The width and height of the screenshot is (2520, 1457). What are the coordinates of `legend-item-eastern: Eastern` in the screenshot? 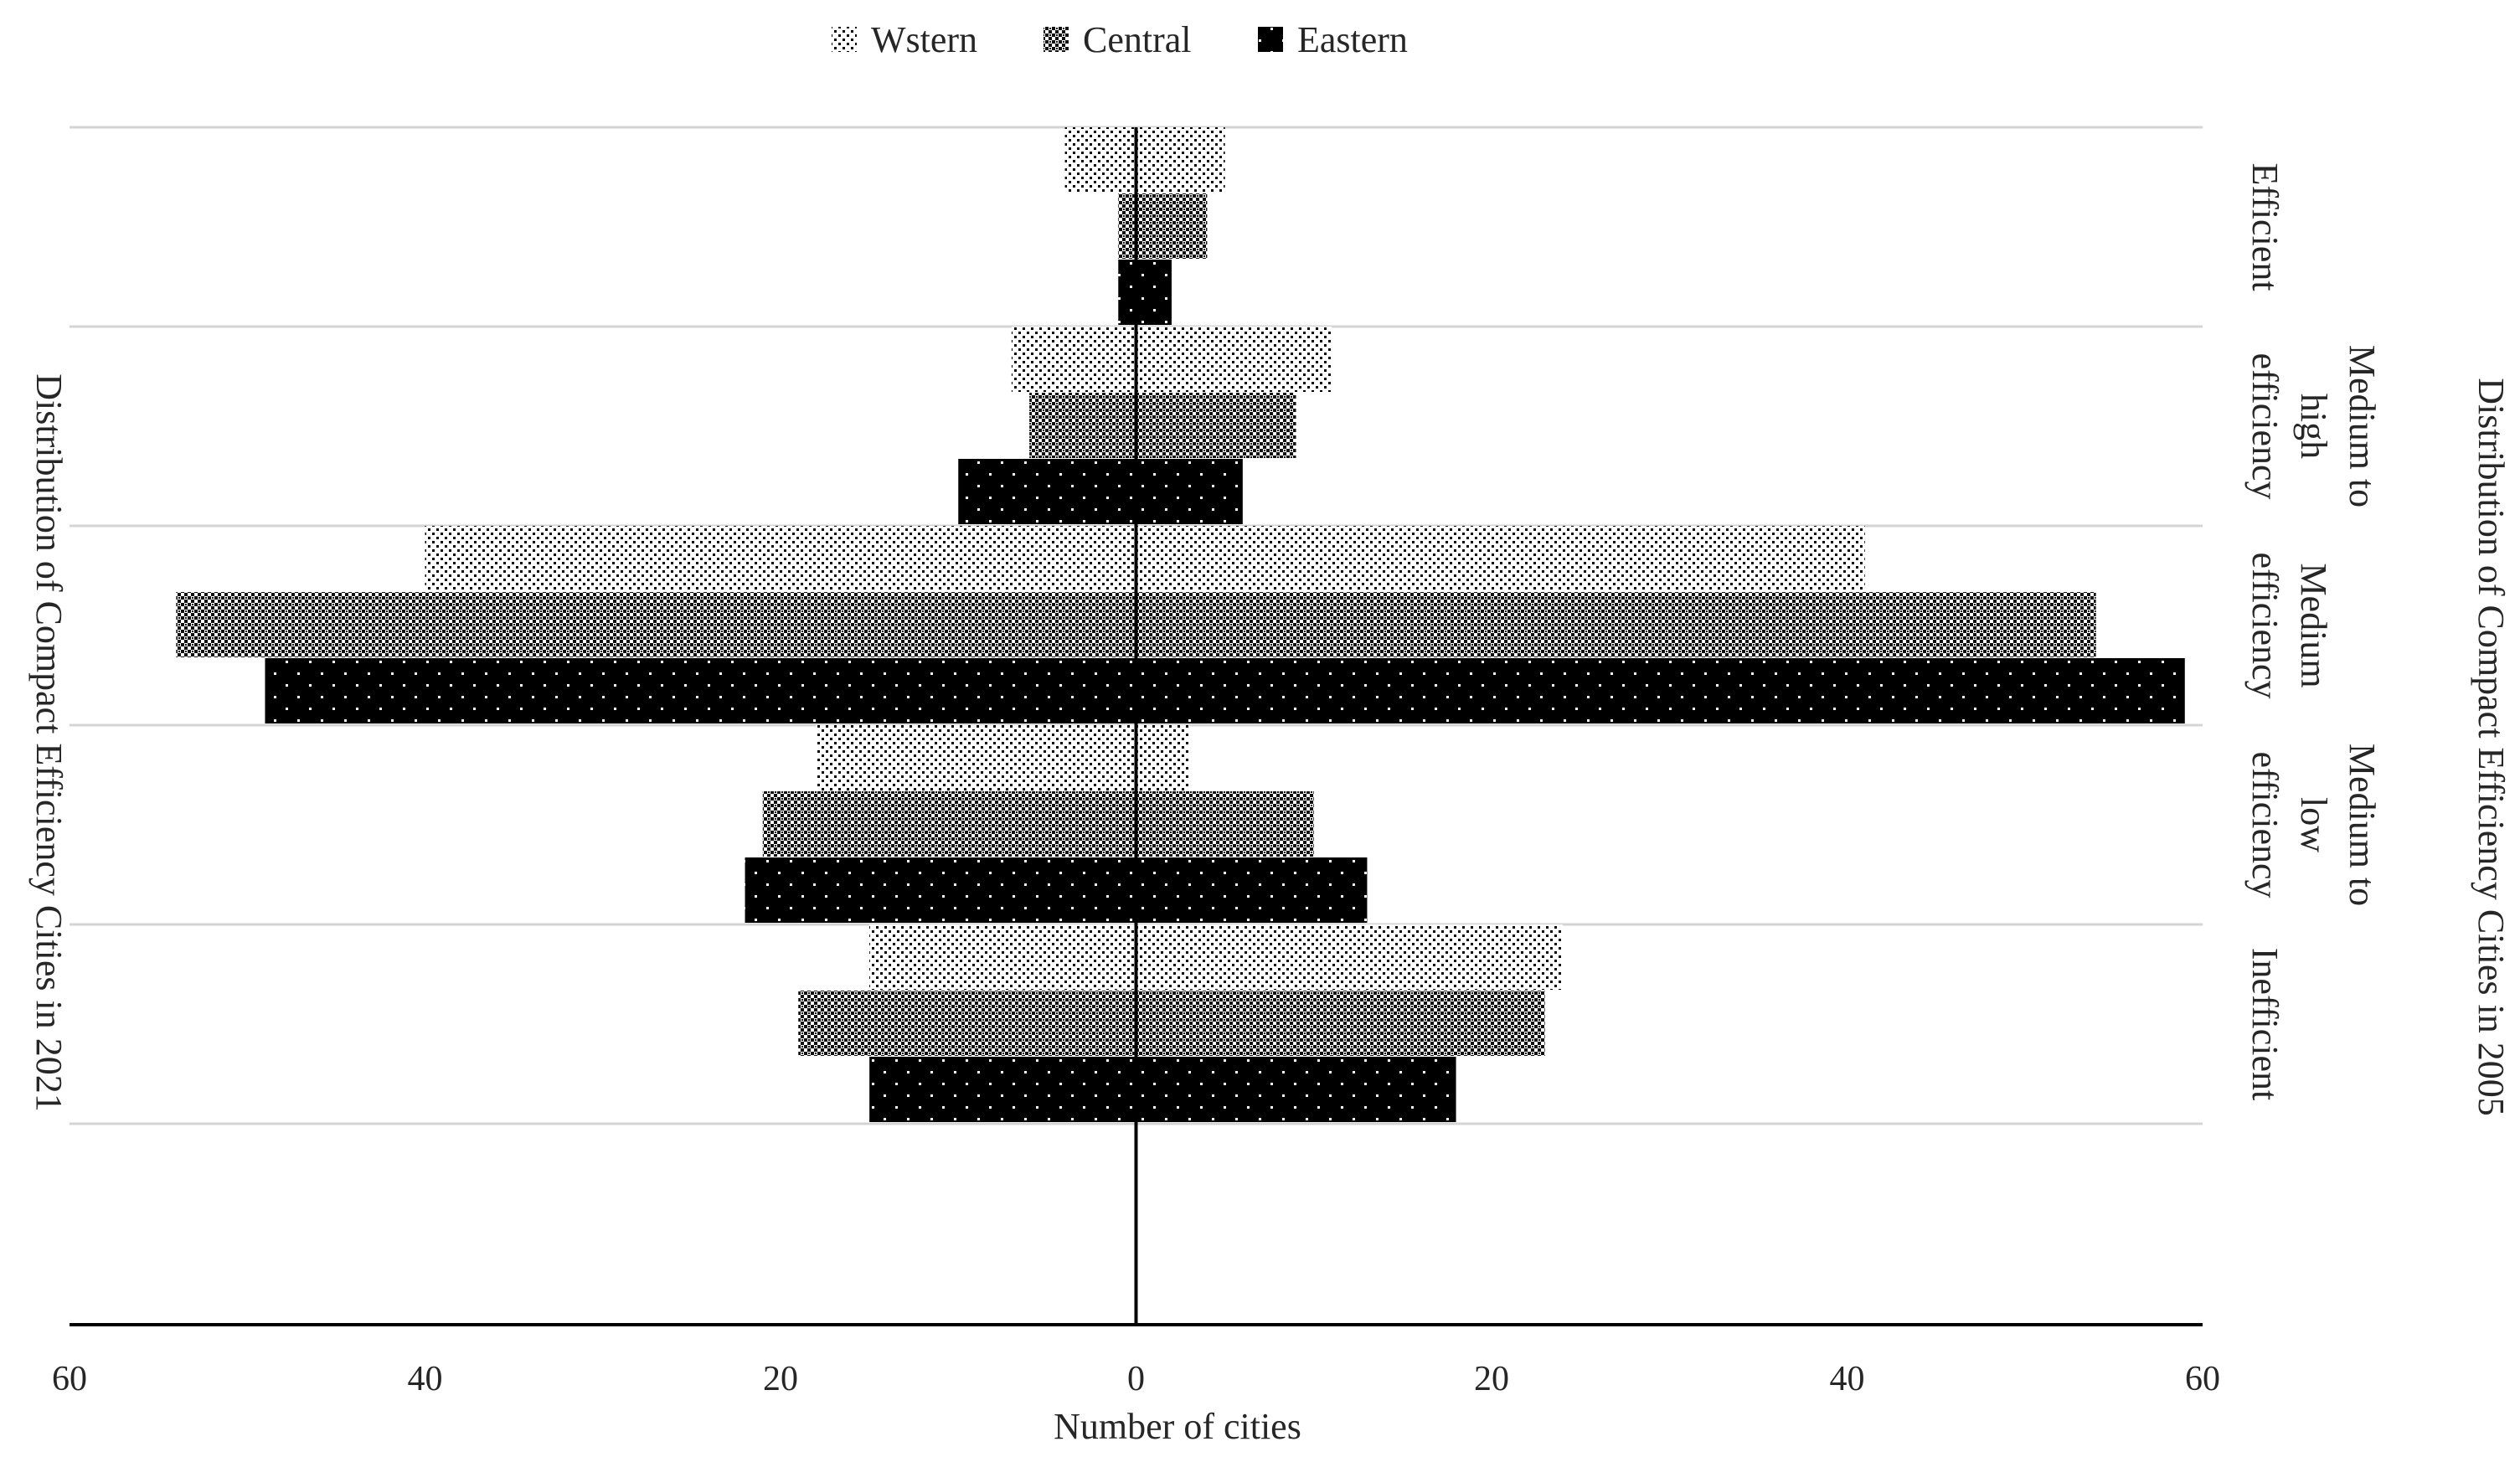 It's located at (1333, 39).